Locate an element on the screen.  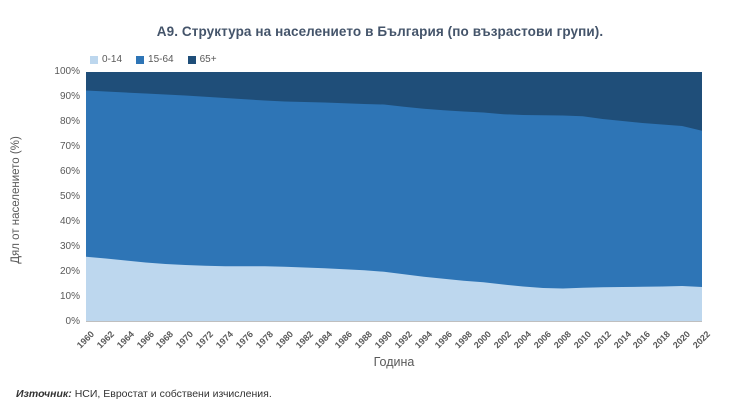
x-tick-label: 2006 is located at coordinates (542, 340).